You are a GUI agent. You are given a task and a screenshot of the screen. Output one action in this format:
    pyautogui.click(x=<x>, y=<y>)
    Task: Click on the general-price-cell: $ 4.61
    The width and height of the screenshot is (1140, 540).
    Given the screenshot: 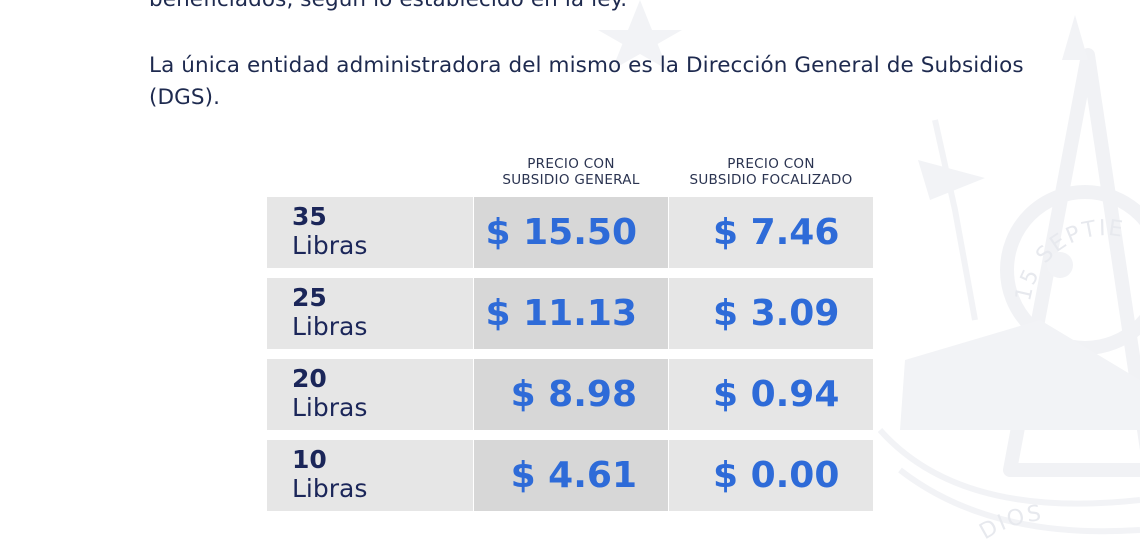 What is the action you would take?
    pyautogui.click(x=571, y=475)
    